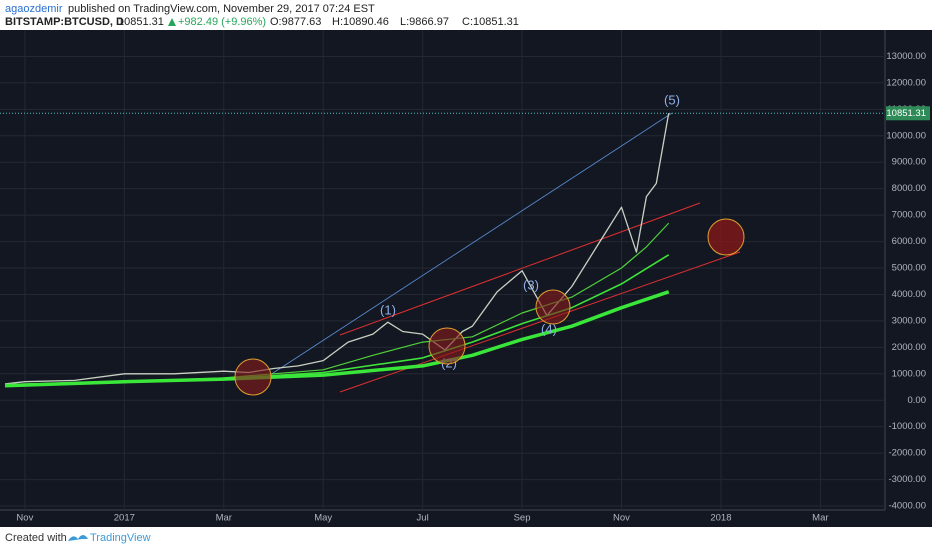  What do you see at coordinates (423, 518) in the screenshot?
I see `x-tick-label: Jul` at bounding box center [423, 518].